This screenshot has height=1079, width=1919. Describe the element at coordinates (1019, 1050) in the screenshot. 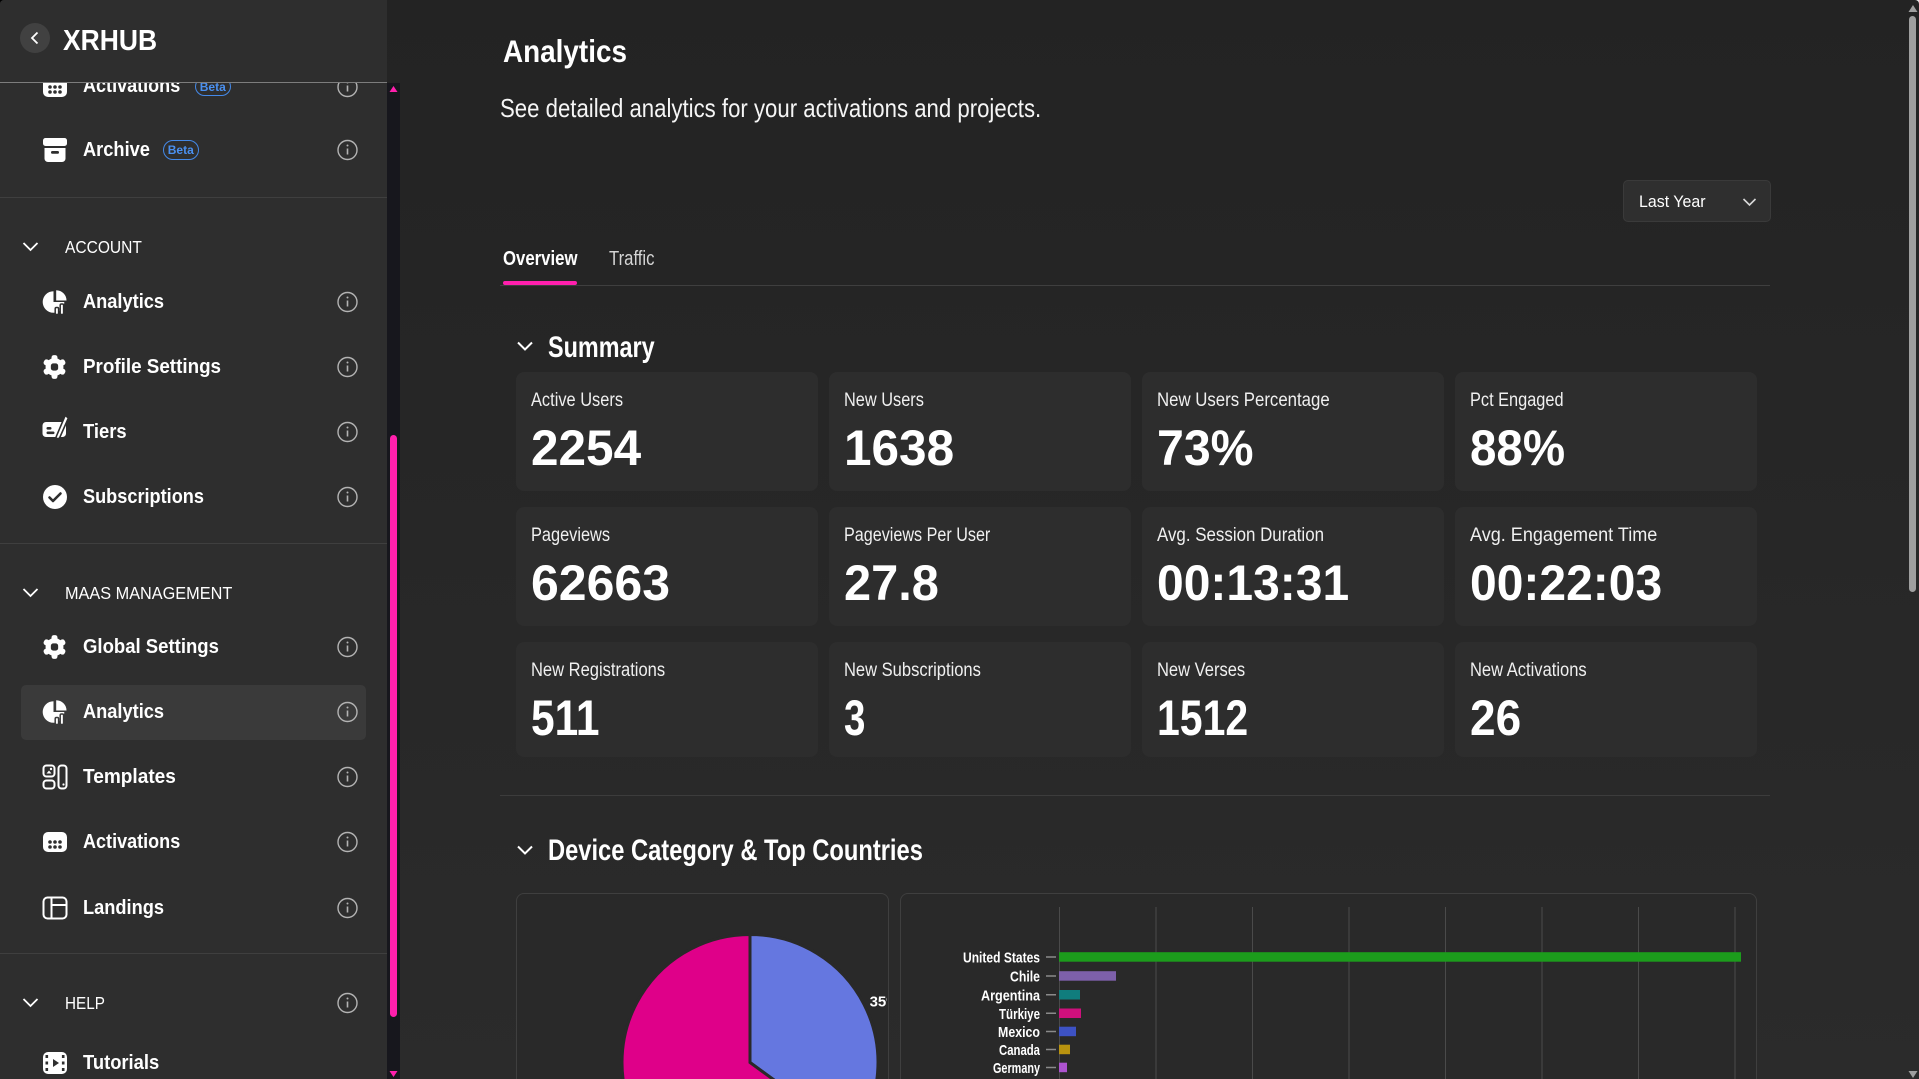

I see `svg-text: Canada` at that location.